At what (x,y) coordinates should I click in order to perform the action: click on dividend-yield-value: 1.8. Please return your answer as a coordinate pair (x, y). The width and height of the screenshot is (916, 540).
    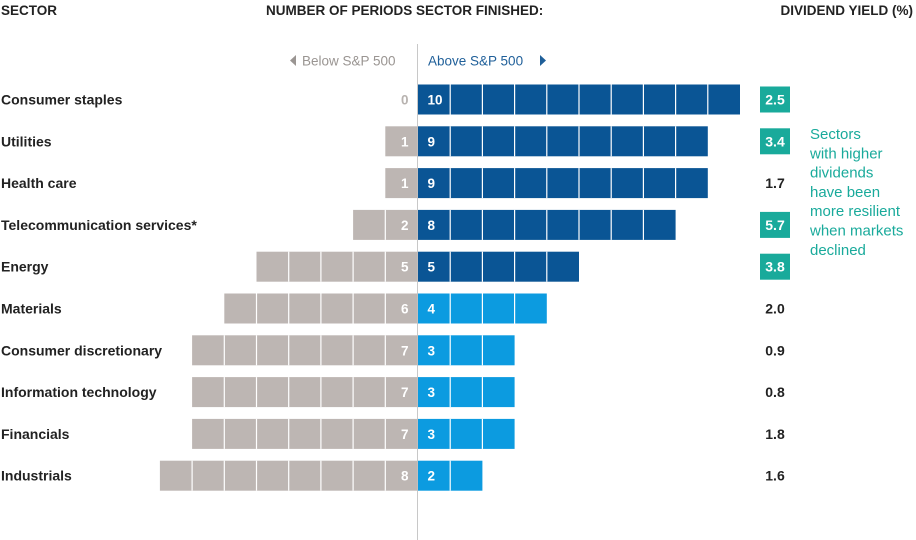
    Looking at the image, I should click on (775, 434).